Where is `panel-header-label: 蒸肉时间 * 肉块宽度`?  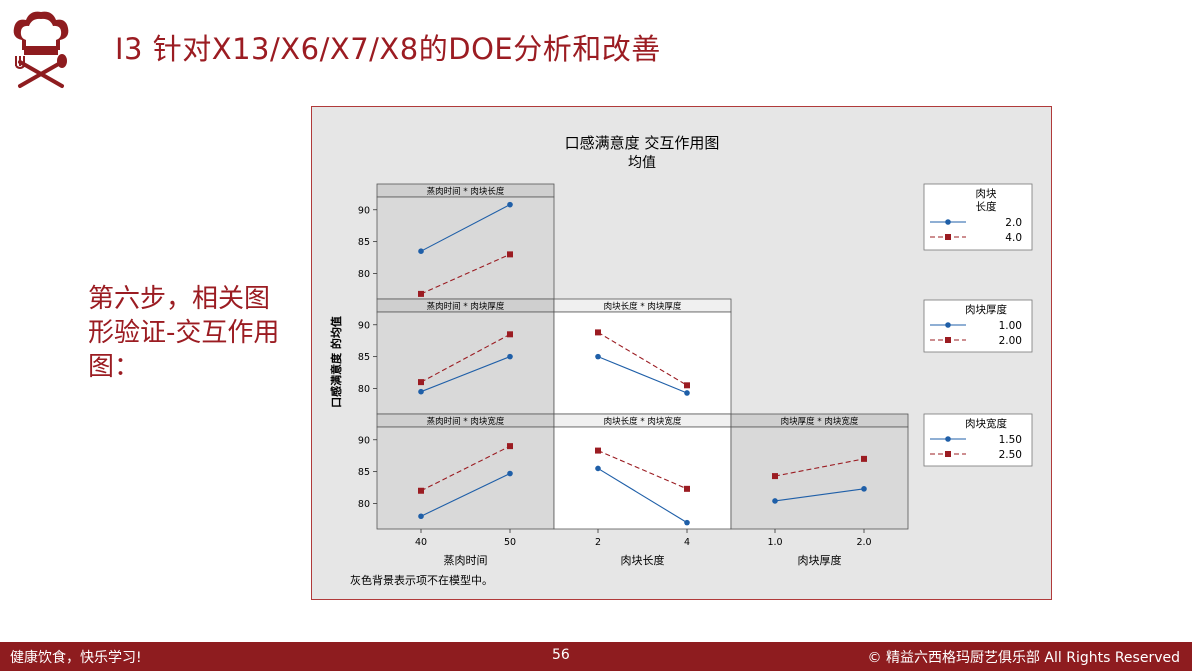 panel-header-label: 蒸肉时间 * 肉块宽度 is located at coordinates (466, 421).